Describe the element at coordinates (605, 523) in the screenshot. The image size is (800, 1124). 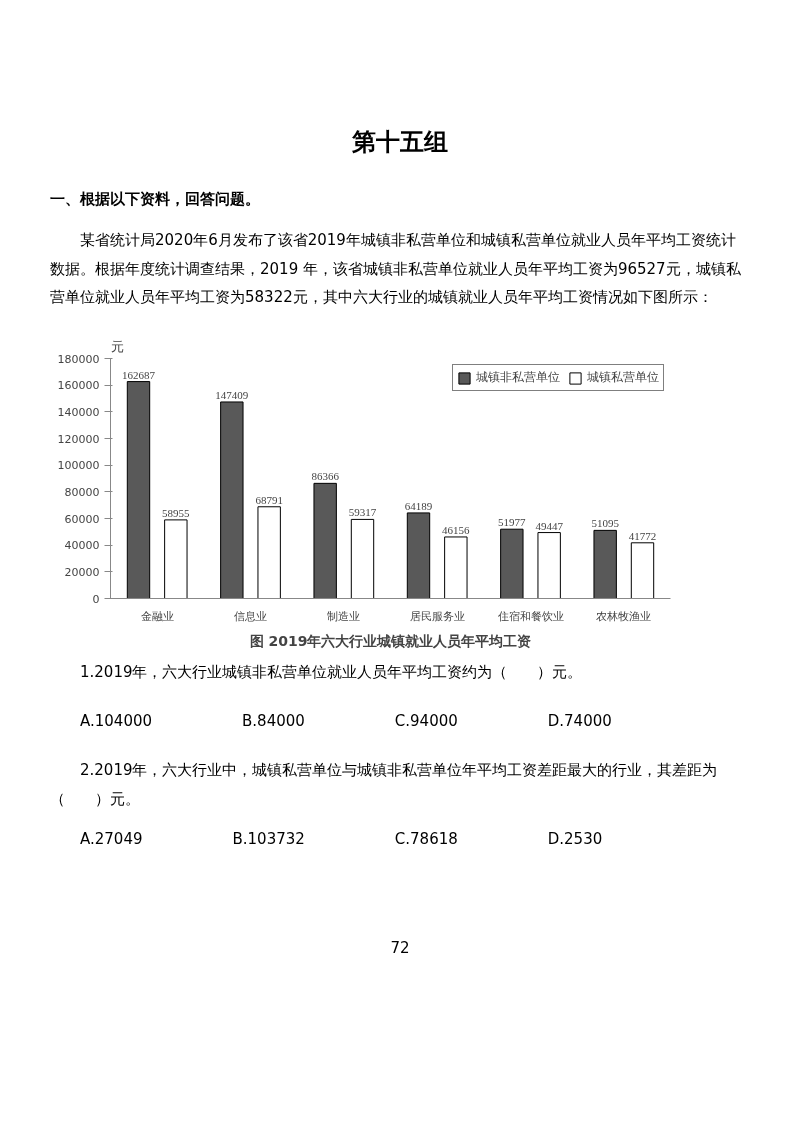
I see `data-label: 51095` at that location.